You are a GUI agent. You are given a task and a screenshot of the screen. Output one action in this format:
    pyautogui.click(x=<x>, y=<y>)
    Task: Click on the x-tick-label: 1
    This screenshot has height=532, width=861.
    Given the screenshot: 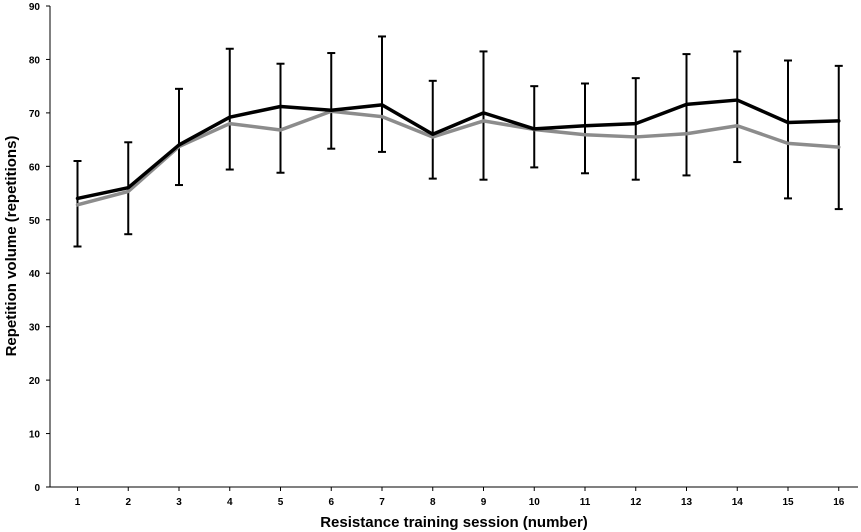 What is the action you would take?
    pyautogui.click(x=78, y=502)
    